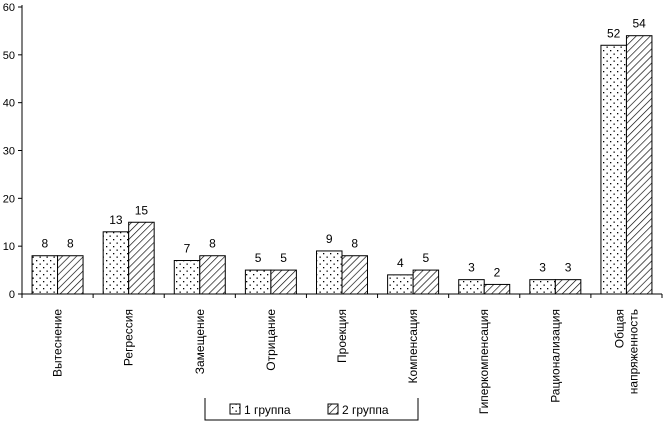 This screenshot has width=664, height=423. What do you see at coordinates (9, 152) in the screenshot?
I see `y-tick-label: 30` at bounding box center [9, 152].